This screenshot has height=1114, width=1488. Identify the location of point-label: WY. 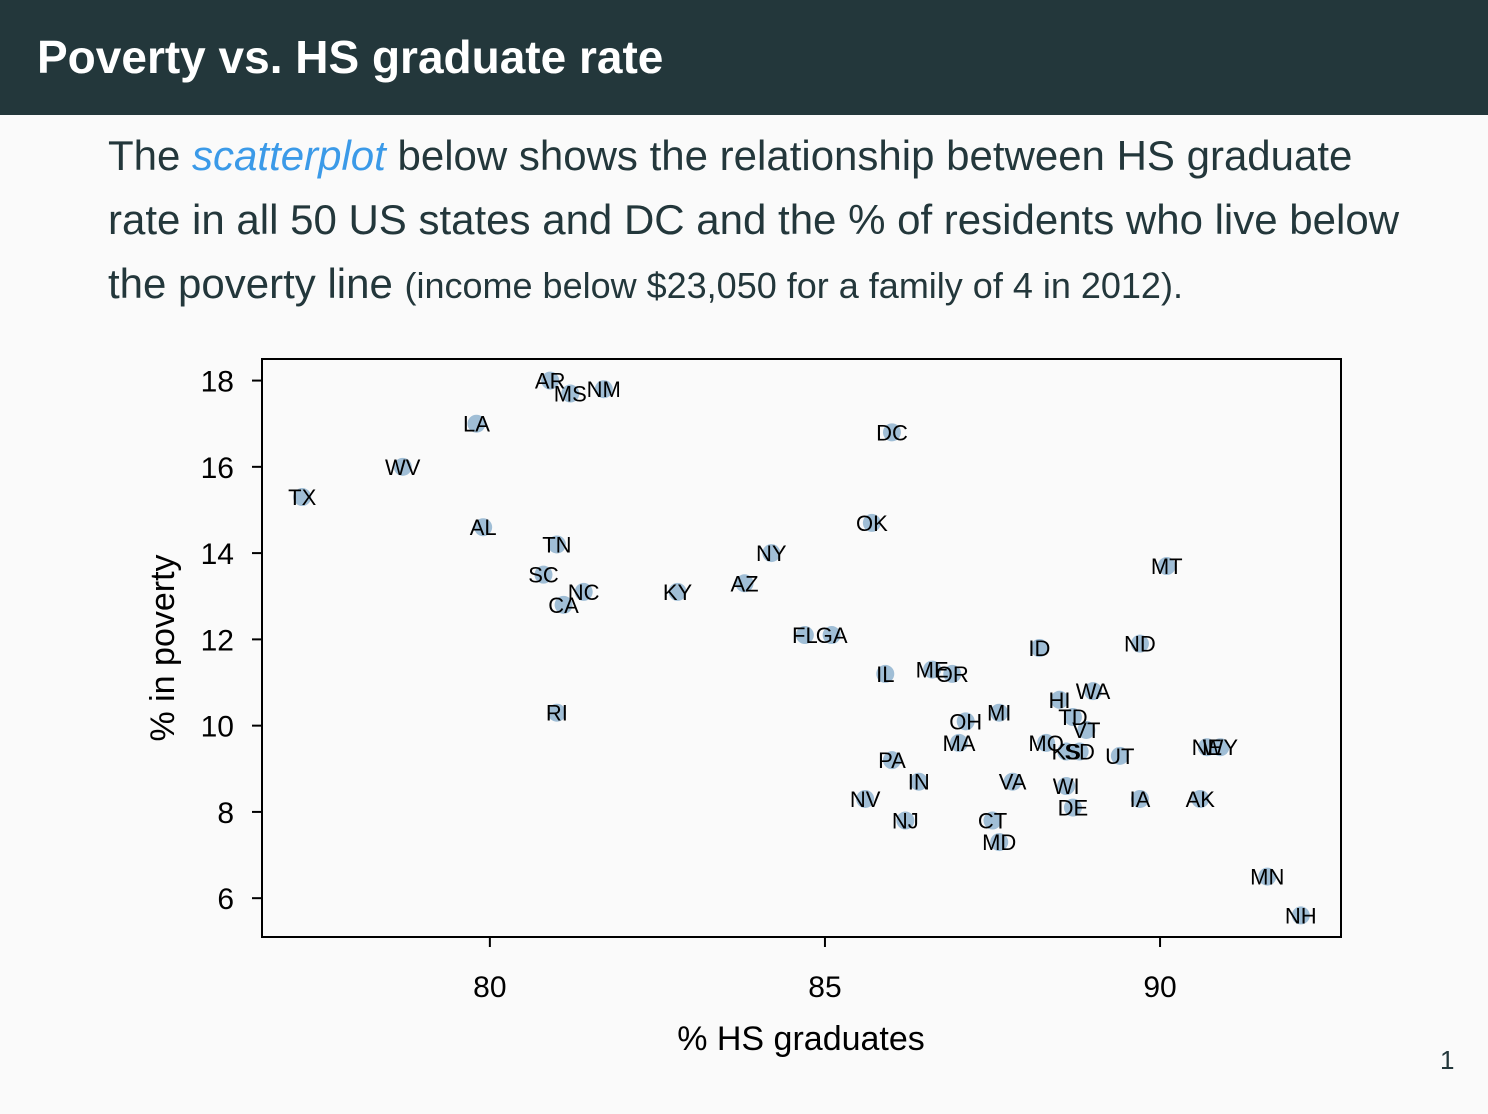
(1221, 747).